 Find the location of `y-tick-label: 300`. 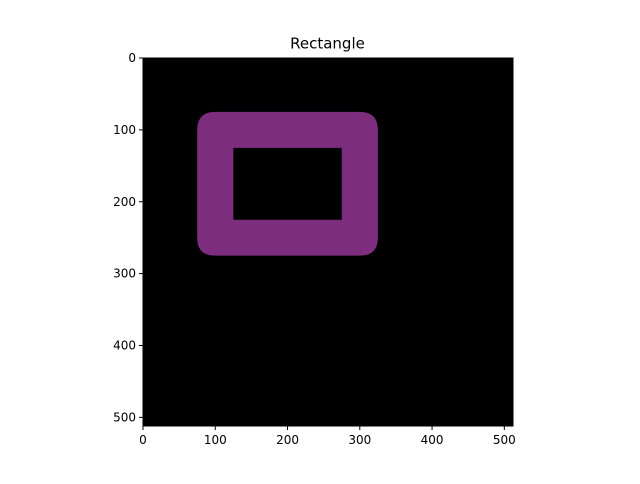

y-tick-label: 300 is located at coordinates (124, 274).